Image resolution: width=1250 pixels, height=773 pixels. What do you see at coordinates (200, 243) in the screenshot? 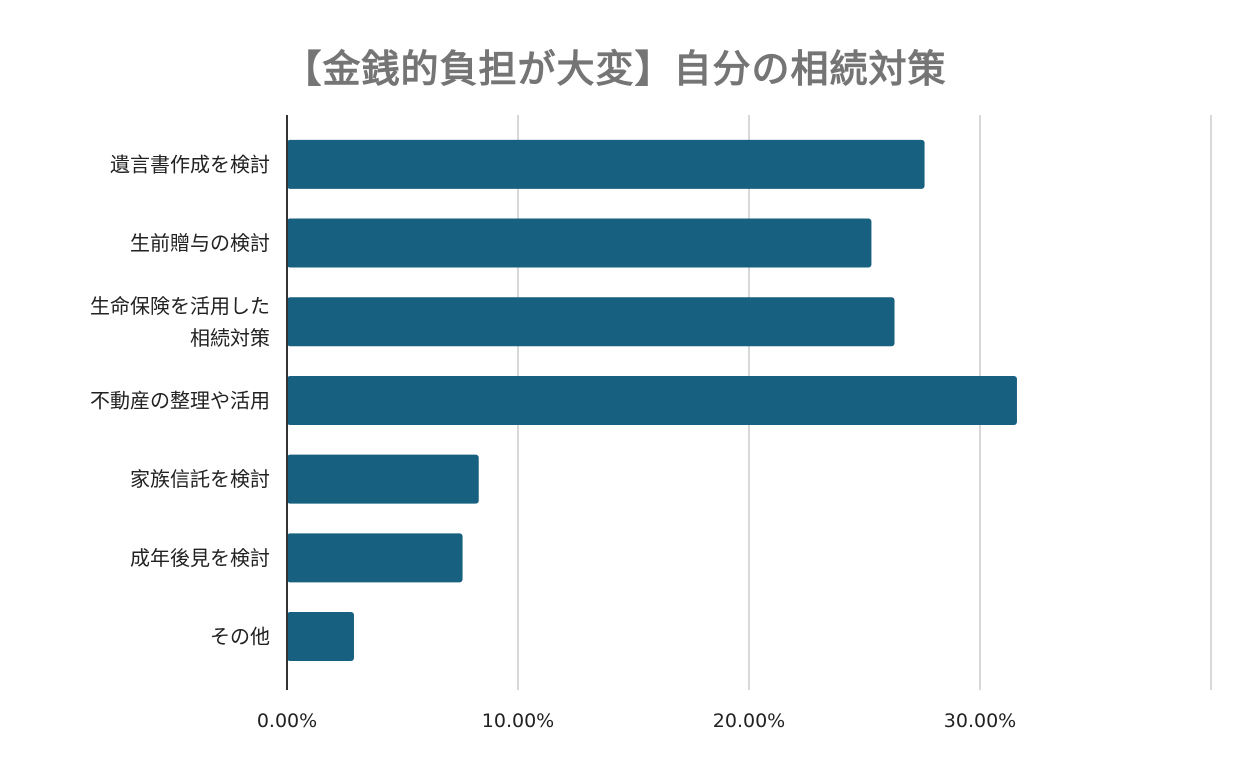
I see `category-label: 生前贈与の検討` at bounding box center [200, 243].